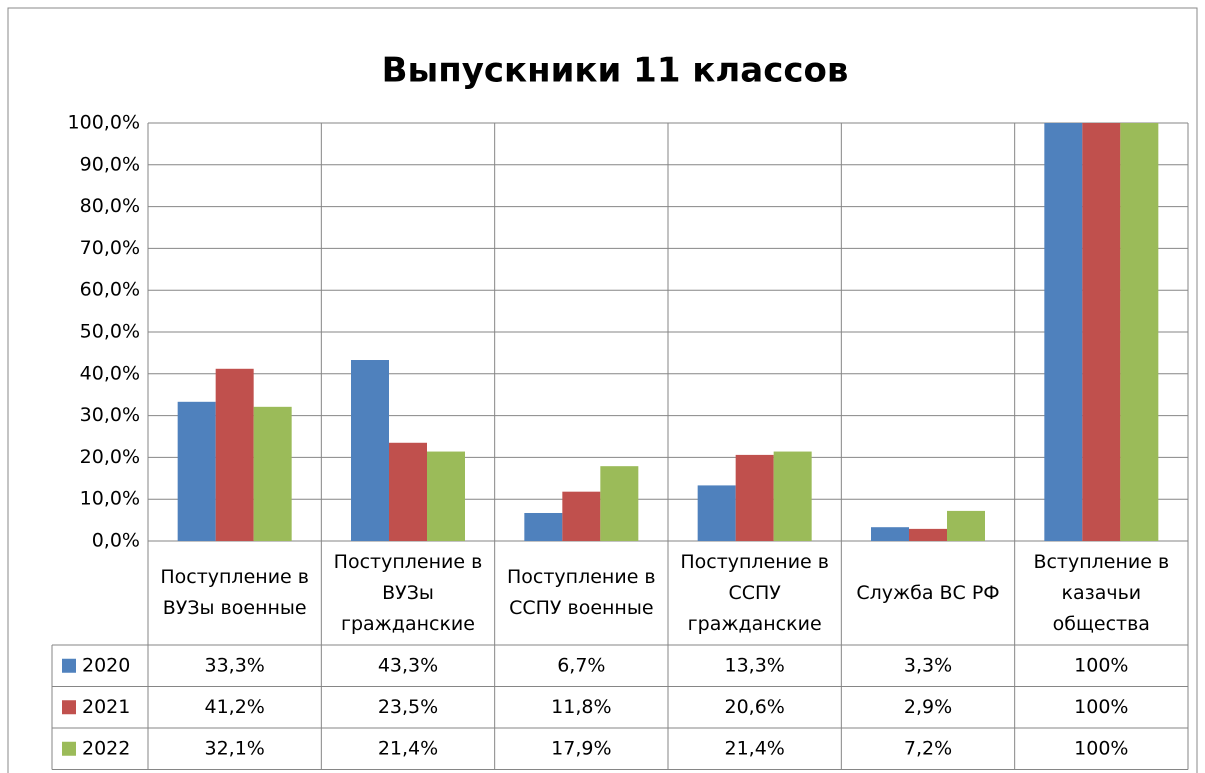 This screenshot has width=1205, height=773. Describe the element at coordinates (754, 707) in the screenshot. I see `data-label: 20,6%` at that location.